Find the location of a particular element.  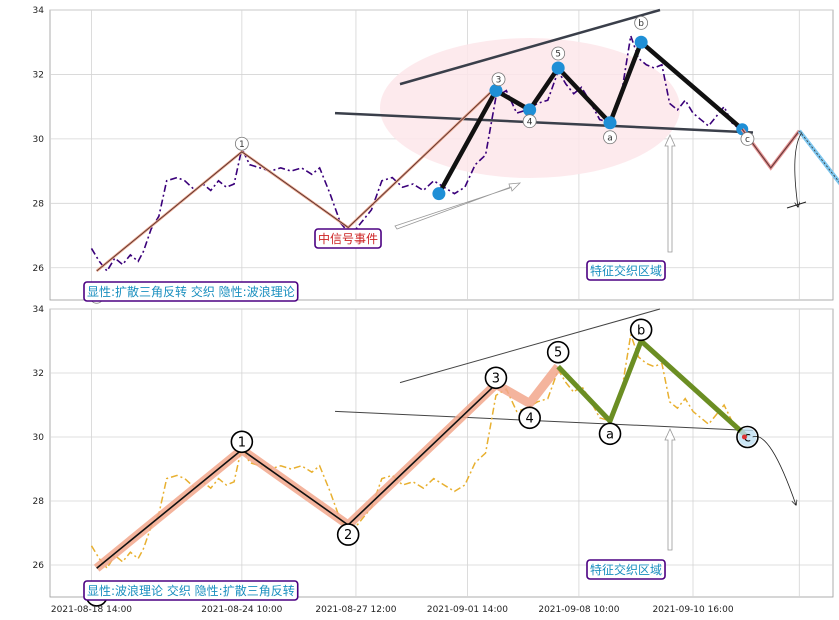

bottom-wave-label: 4 is located at coordinates (530, 418).